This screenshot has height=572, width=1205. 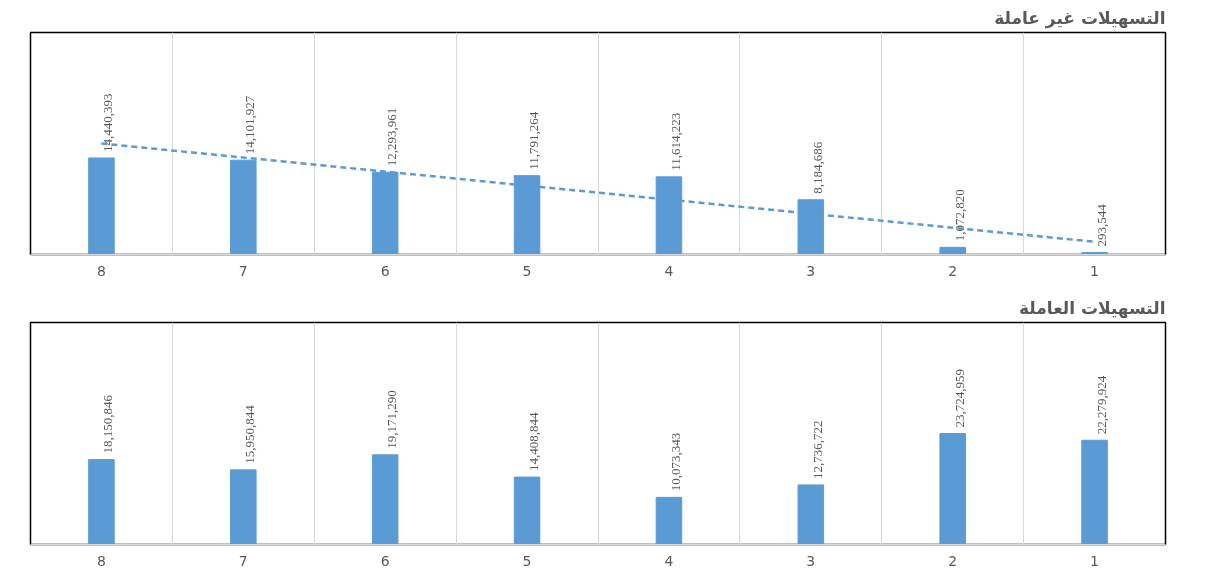 What do you see at coordinates (534, 140) in the screenshot?
I see `data-label: 11,791,264` at bounding box center [534, 140].